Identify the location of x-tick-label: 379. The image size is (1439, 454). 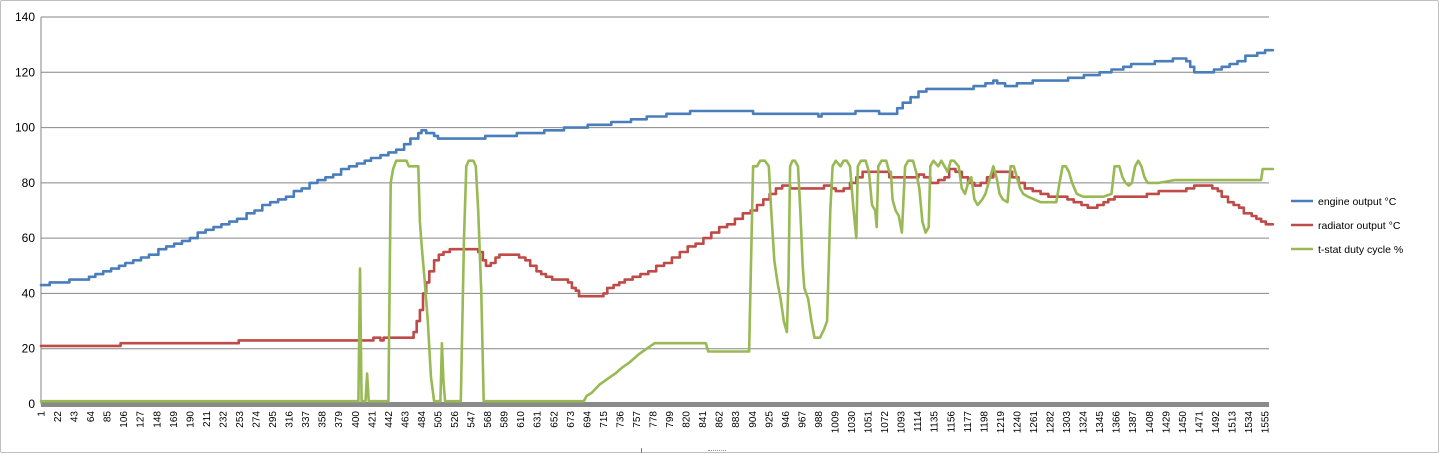
(339, 419).